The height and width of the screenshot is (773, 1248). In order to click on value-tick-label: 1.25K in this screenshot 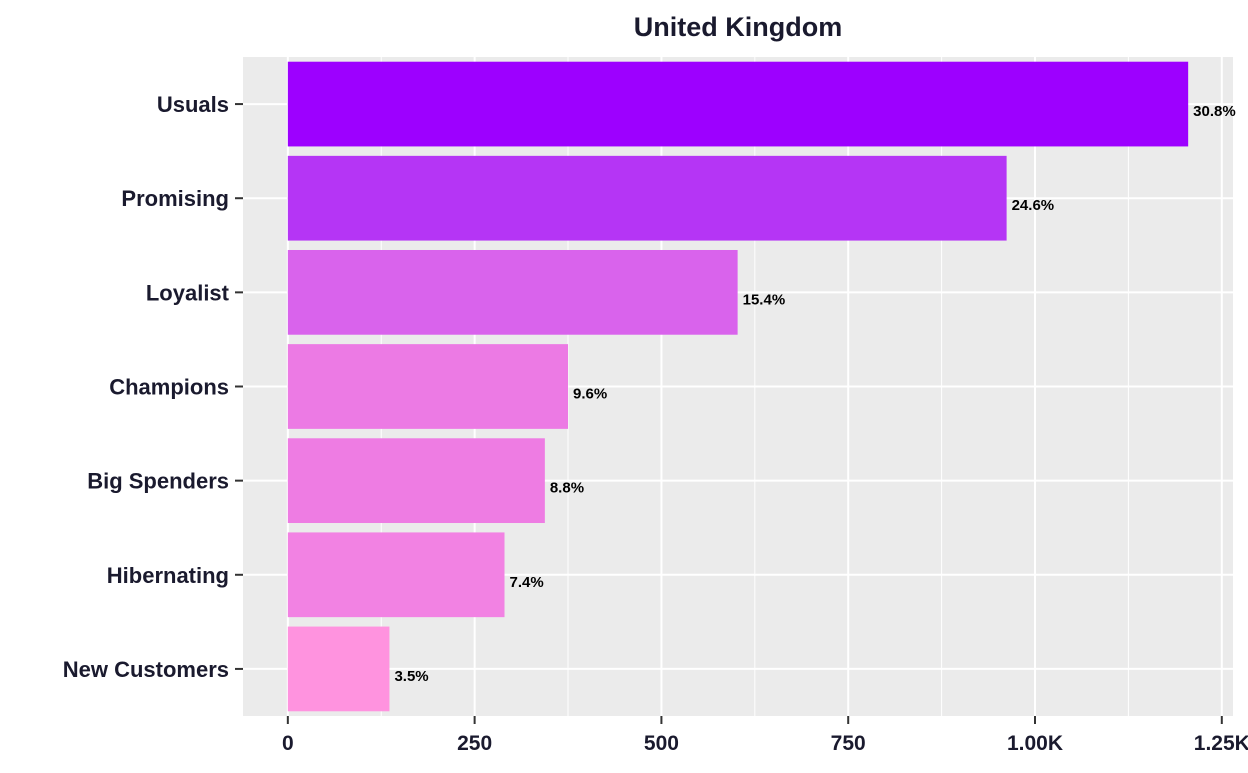, I will do `click(1221, 743)`.